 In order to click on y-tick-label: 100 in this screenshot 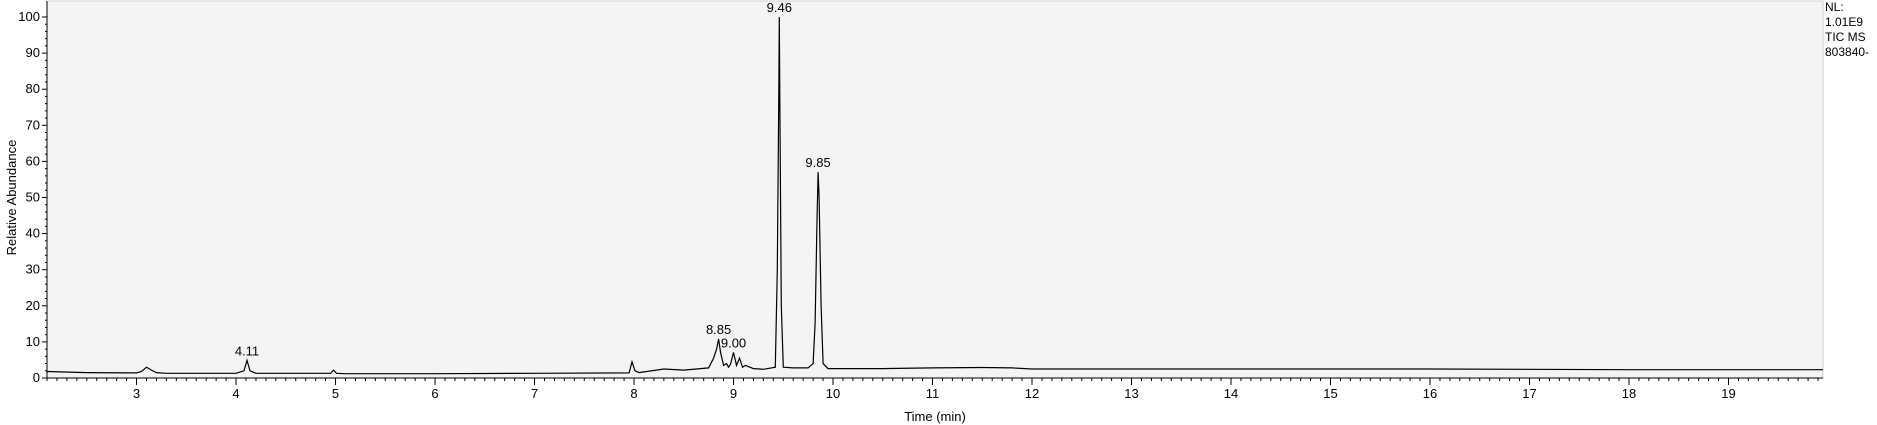, I will do `click(29, 16)`.